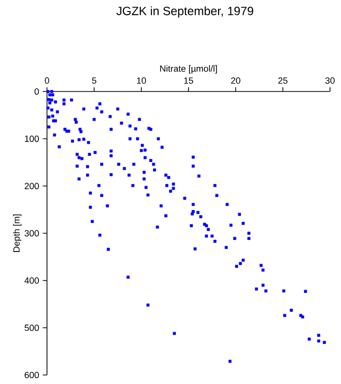 The image size is (341, 384). Describe the element at coordinates (31, 327) in the screenshot. I see `y-tick-label: 500` at that location.